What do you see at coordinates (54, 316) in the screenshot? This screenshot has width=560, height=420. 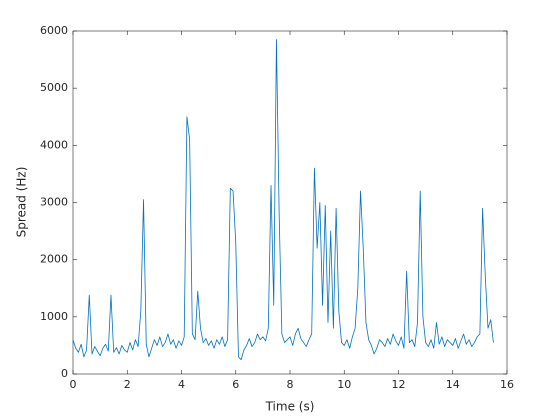 I see `y-tick-label: 1000` at bounding box center [54, 316].